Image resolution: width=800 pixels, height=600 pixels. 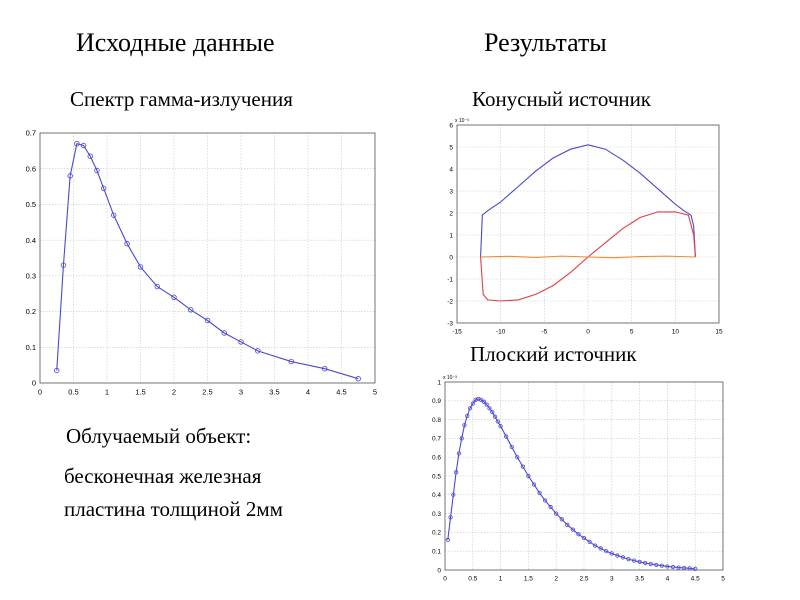 I want to click on flat-ytick-label: 0, so click(x=439, y=570).